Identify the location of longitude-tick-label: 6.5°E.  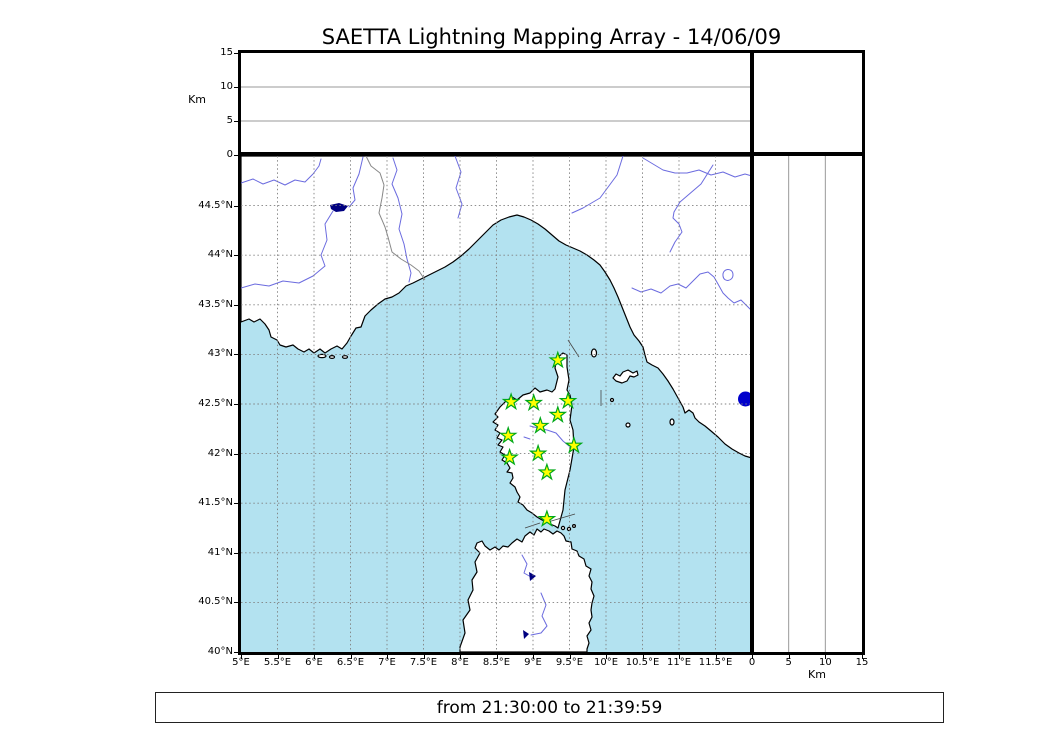
(350, 662).